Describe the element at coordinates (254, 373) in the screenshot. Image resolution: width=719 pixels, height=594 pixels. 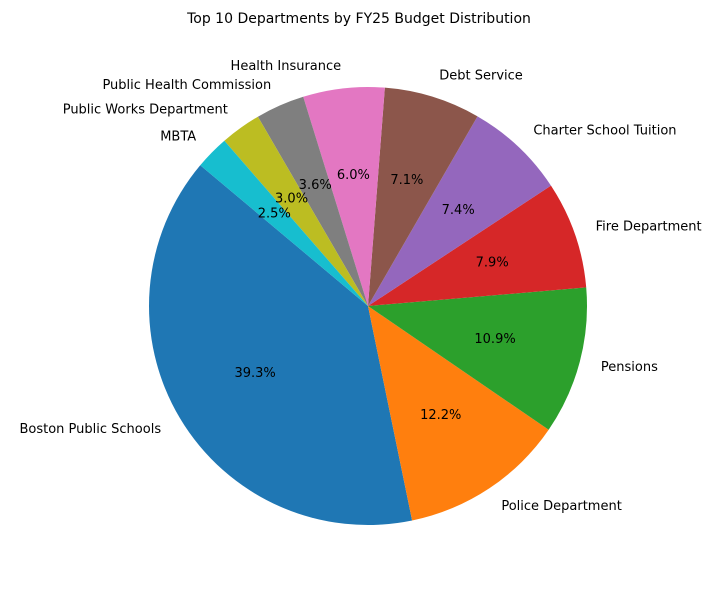
I see `percent-label-boston-public-schools: 39.3%` at that location.